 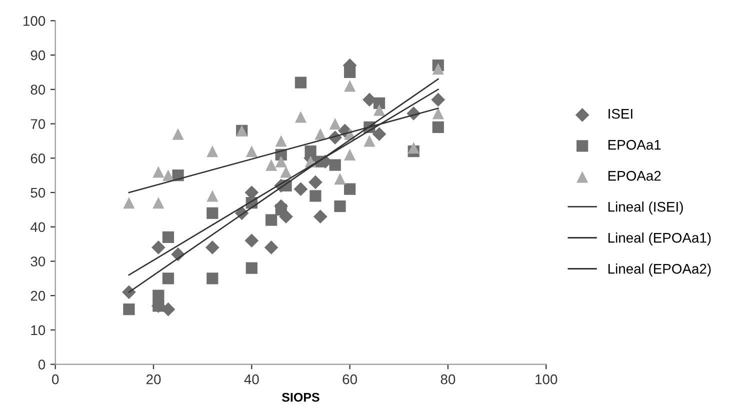 What do you see at coordinates (38, 295) in the screenshot?
I see `y-tick-label: 20` at bounding box center [38, 295].